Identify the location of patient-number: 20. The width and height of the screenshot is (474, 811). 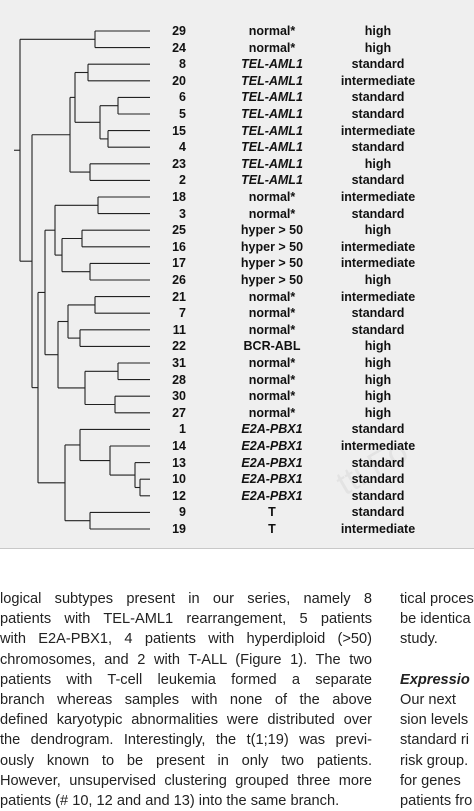
(179, 80).